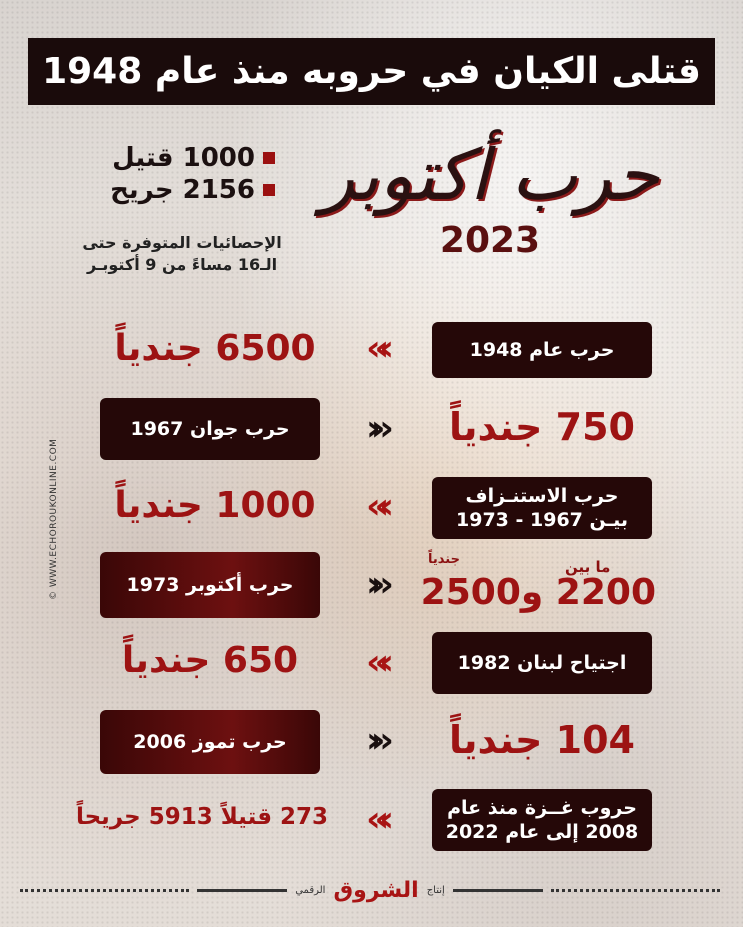  I want to click on casualty-value: 2200 و2500, so click(538, 592).